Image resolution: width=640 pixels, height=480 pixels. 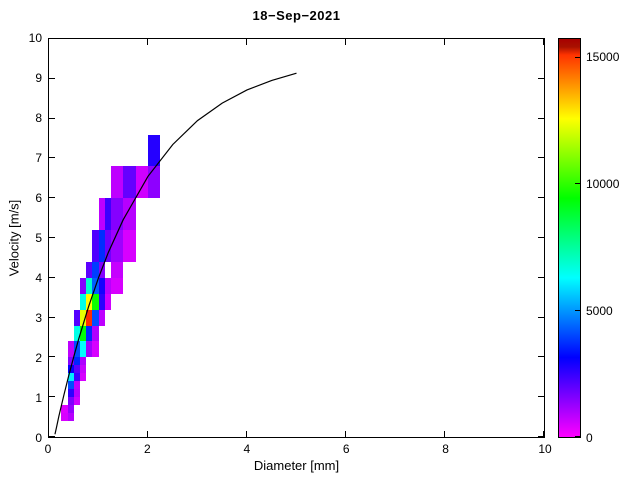 What do you see at coordinates (147, 449) in the screenshot?
I see `x-tick-label: 2` at bounding box center [147, 449].